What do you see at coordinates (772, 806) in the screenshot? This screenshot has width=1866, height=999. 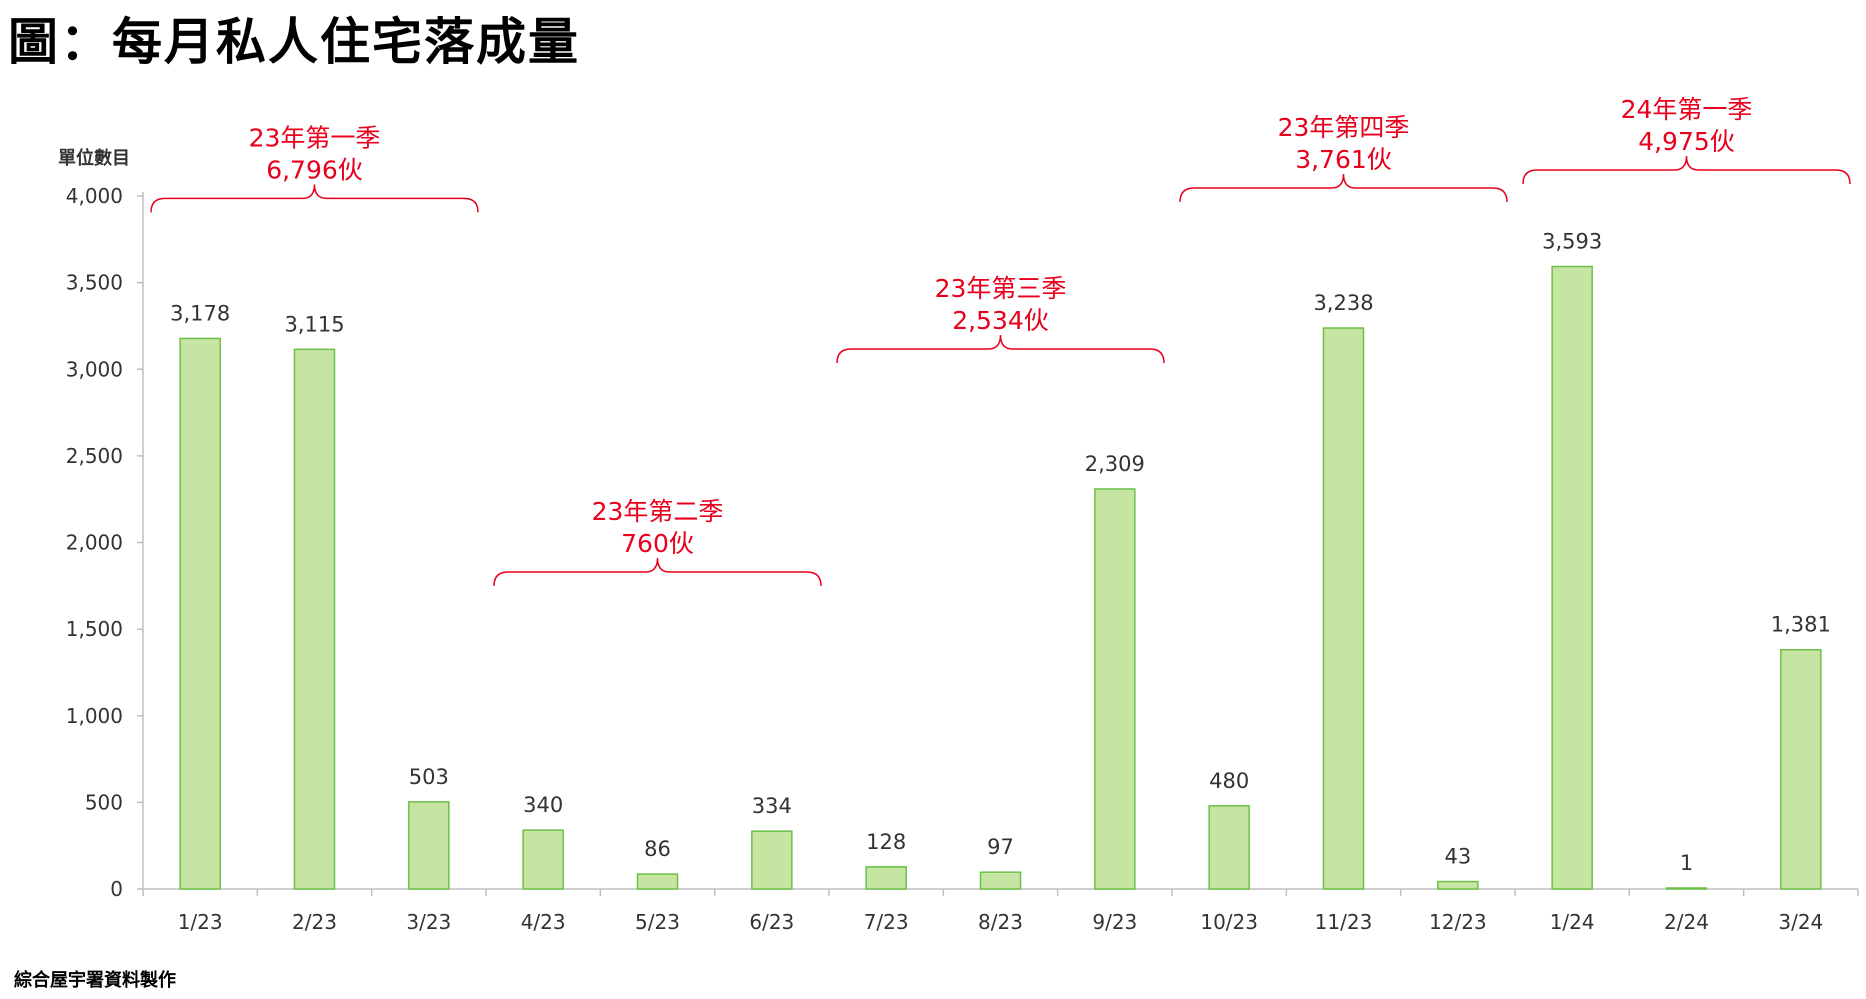 I see `data-label: 334` at bounding box center [772, 806].